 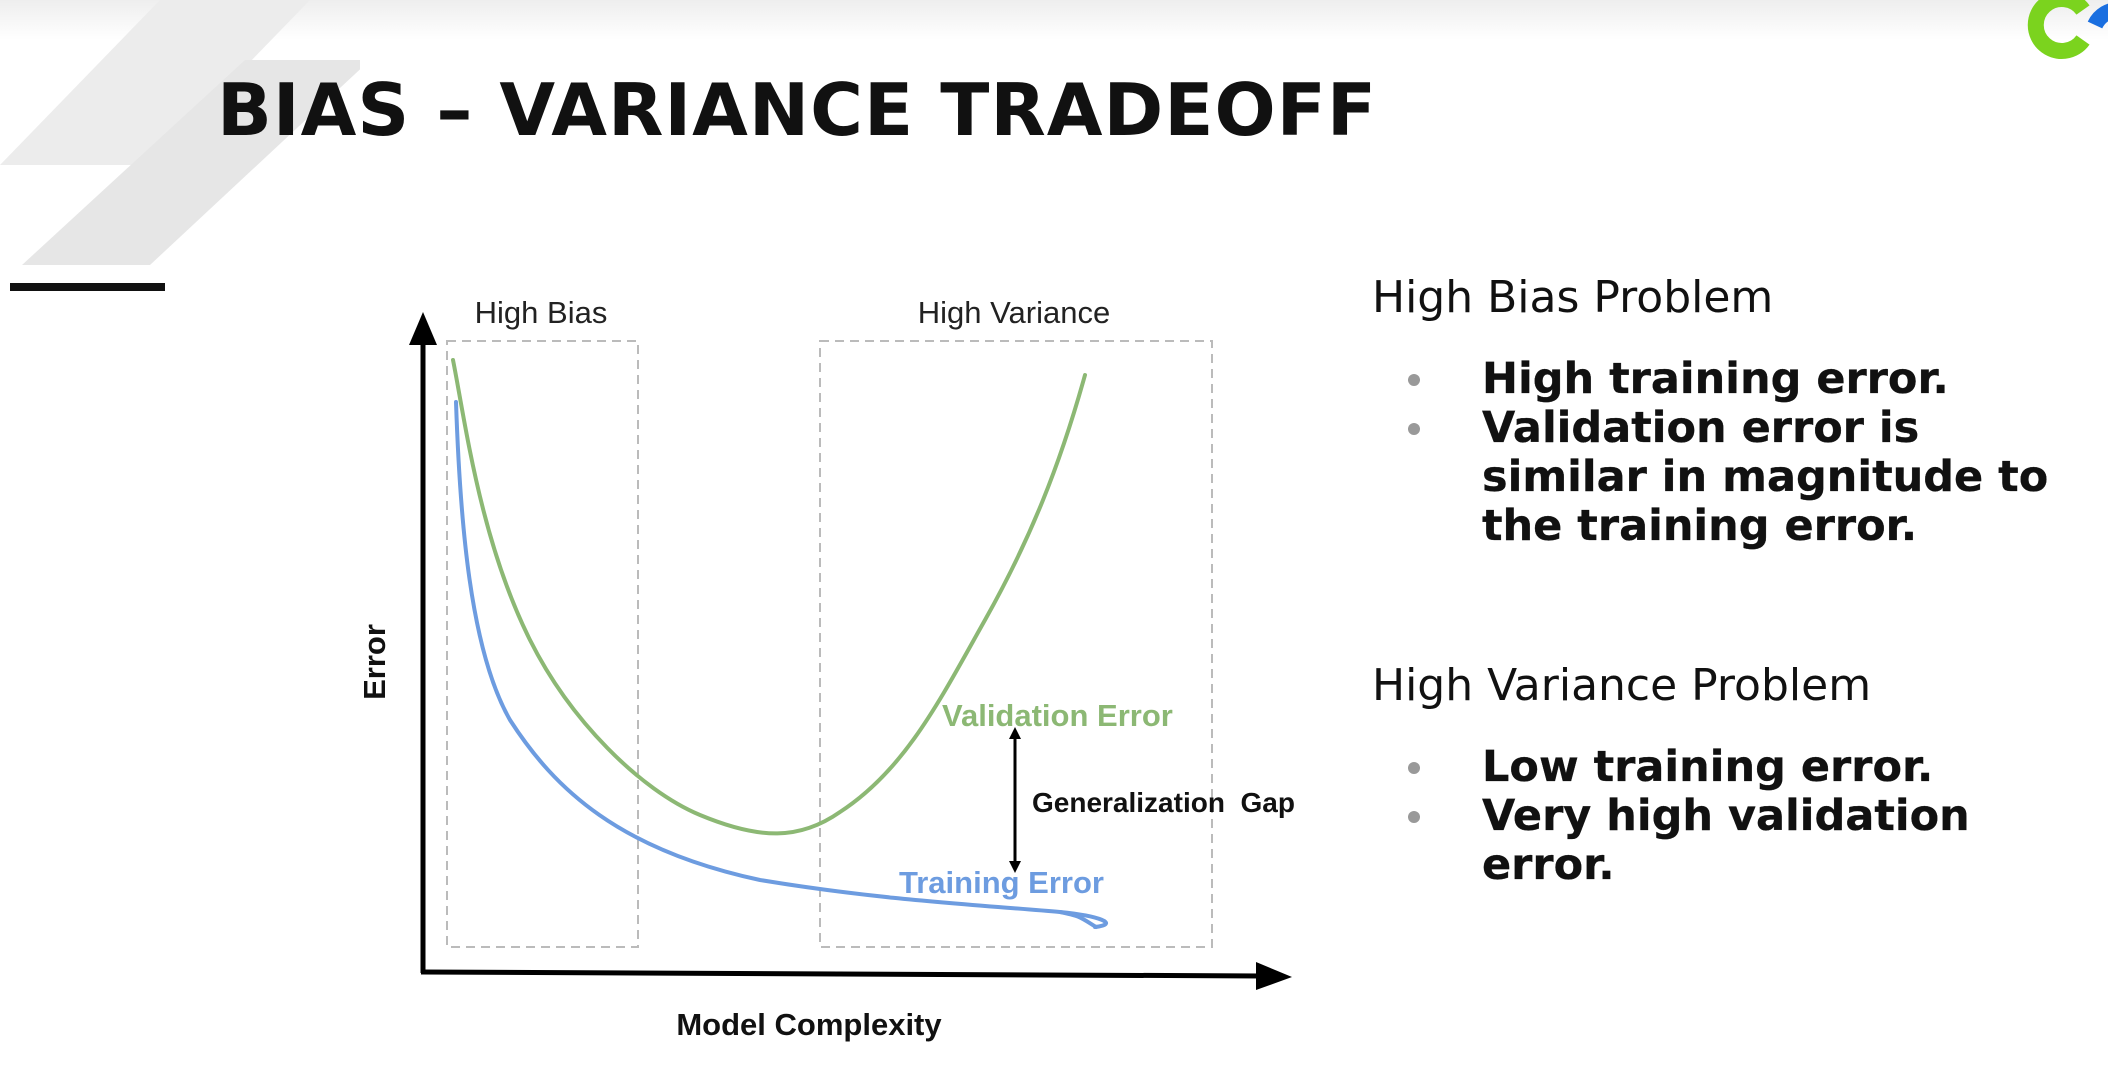 What do you see at coordinates (1054, 20) in the screenshot?
I see `top-gradient-band` at bounding box center [1054, 20].